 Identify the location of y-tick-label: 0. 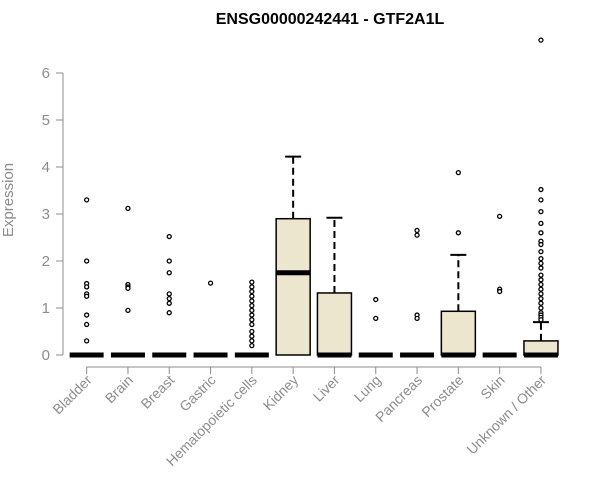
(46, 355).